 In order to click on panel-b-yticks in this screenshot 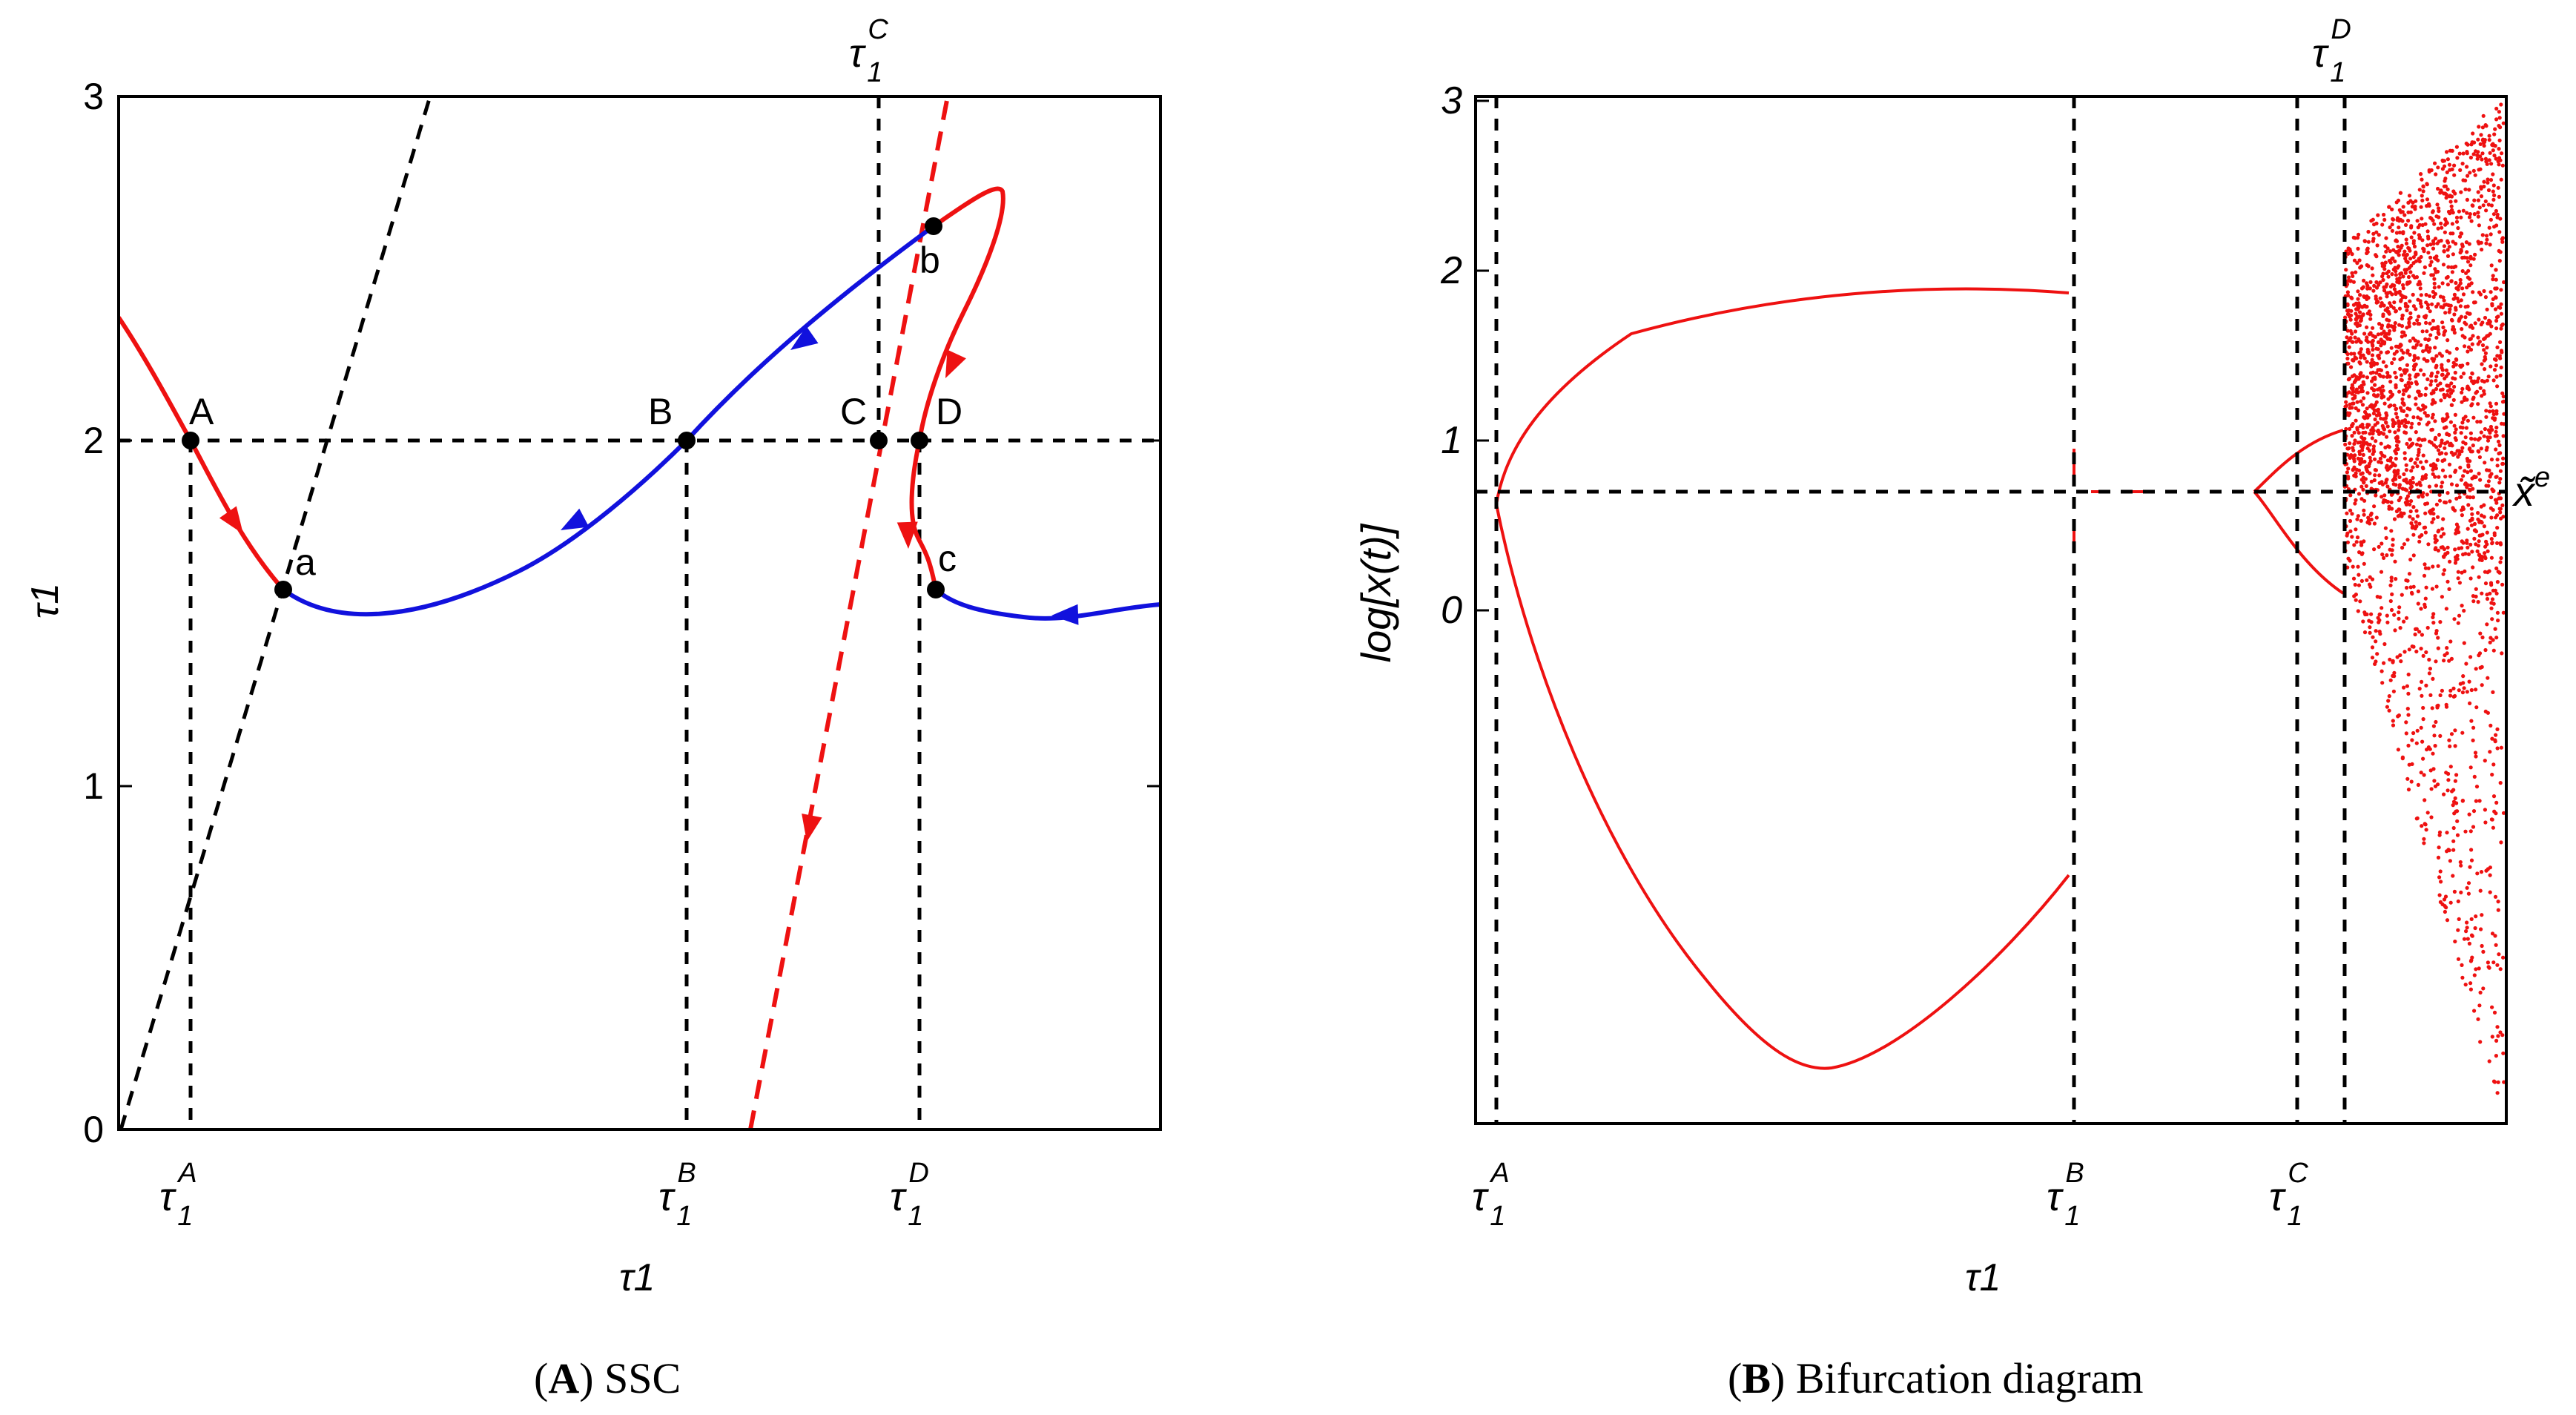, I will do `click(1482, 355)`.